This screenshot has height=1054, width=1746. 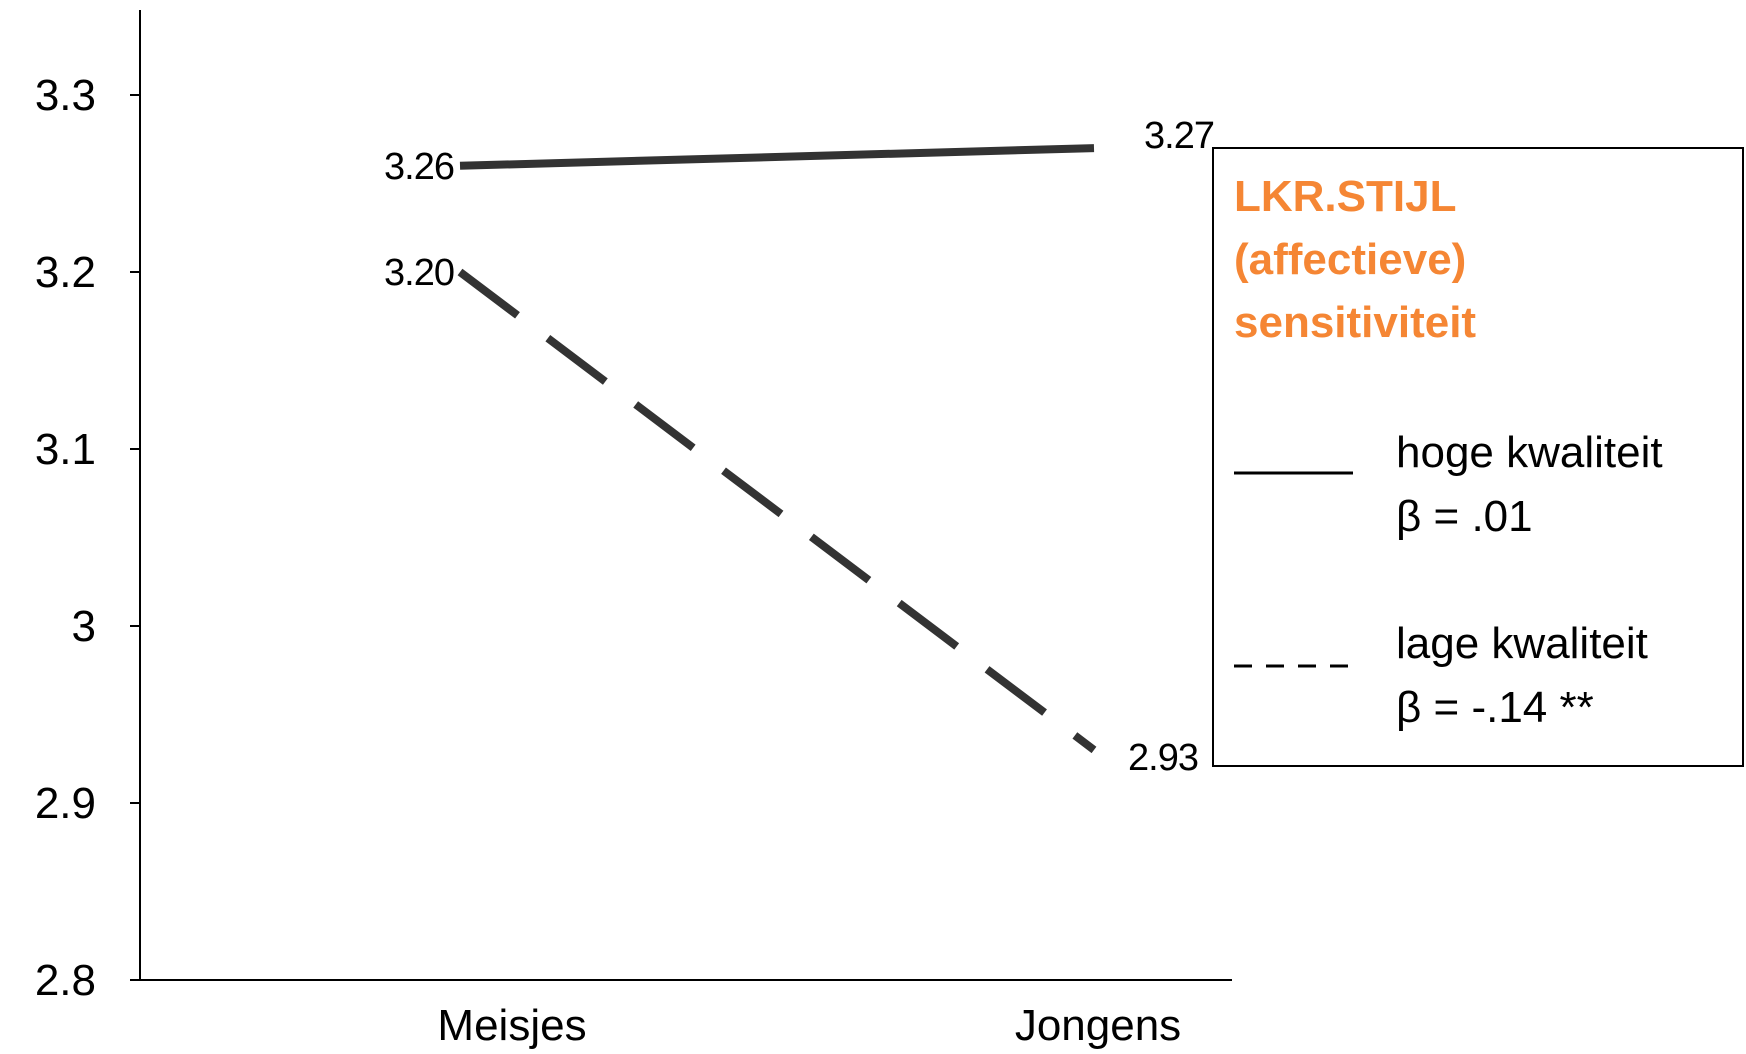 I want to click on x-labels: Meisjes Jongens, so click(x=809, y=1025).